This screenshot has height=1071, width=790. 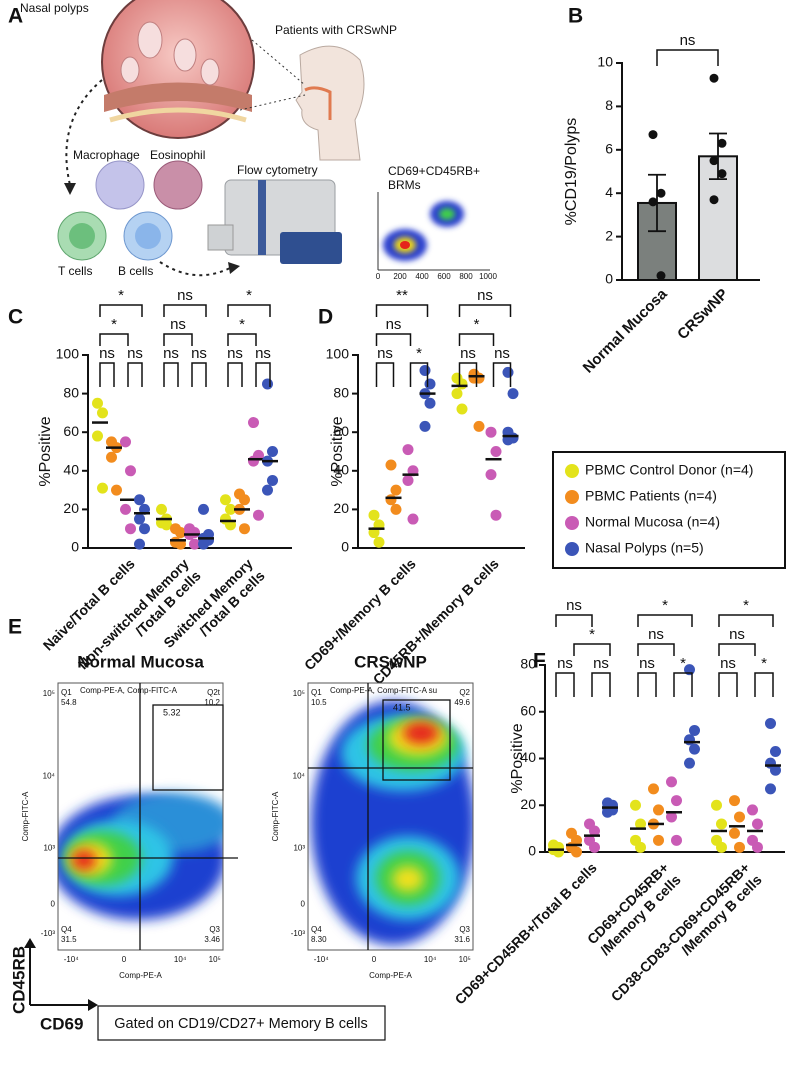 What do you see at coordinates (341, 392) in the screenshot?
I see `y-tick-label: 80` at bounding box center [341, 392].